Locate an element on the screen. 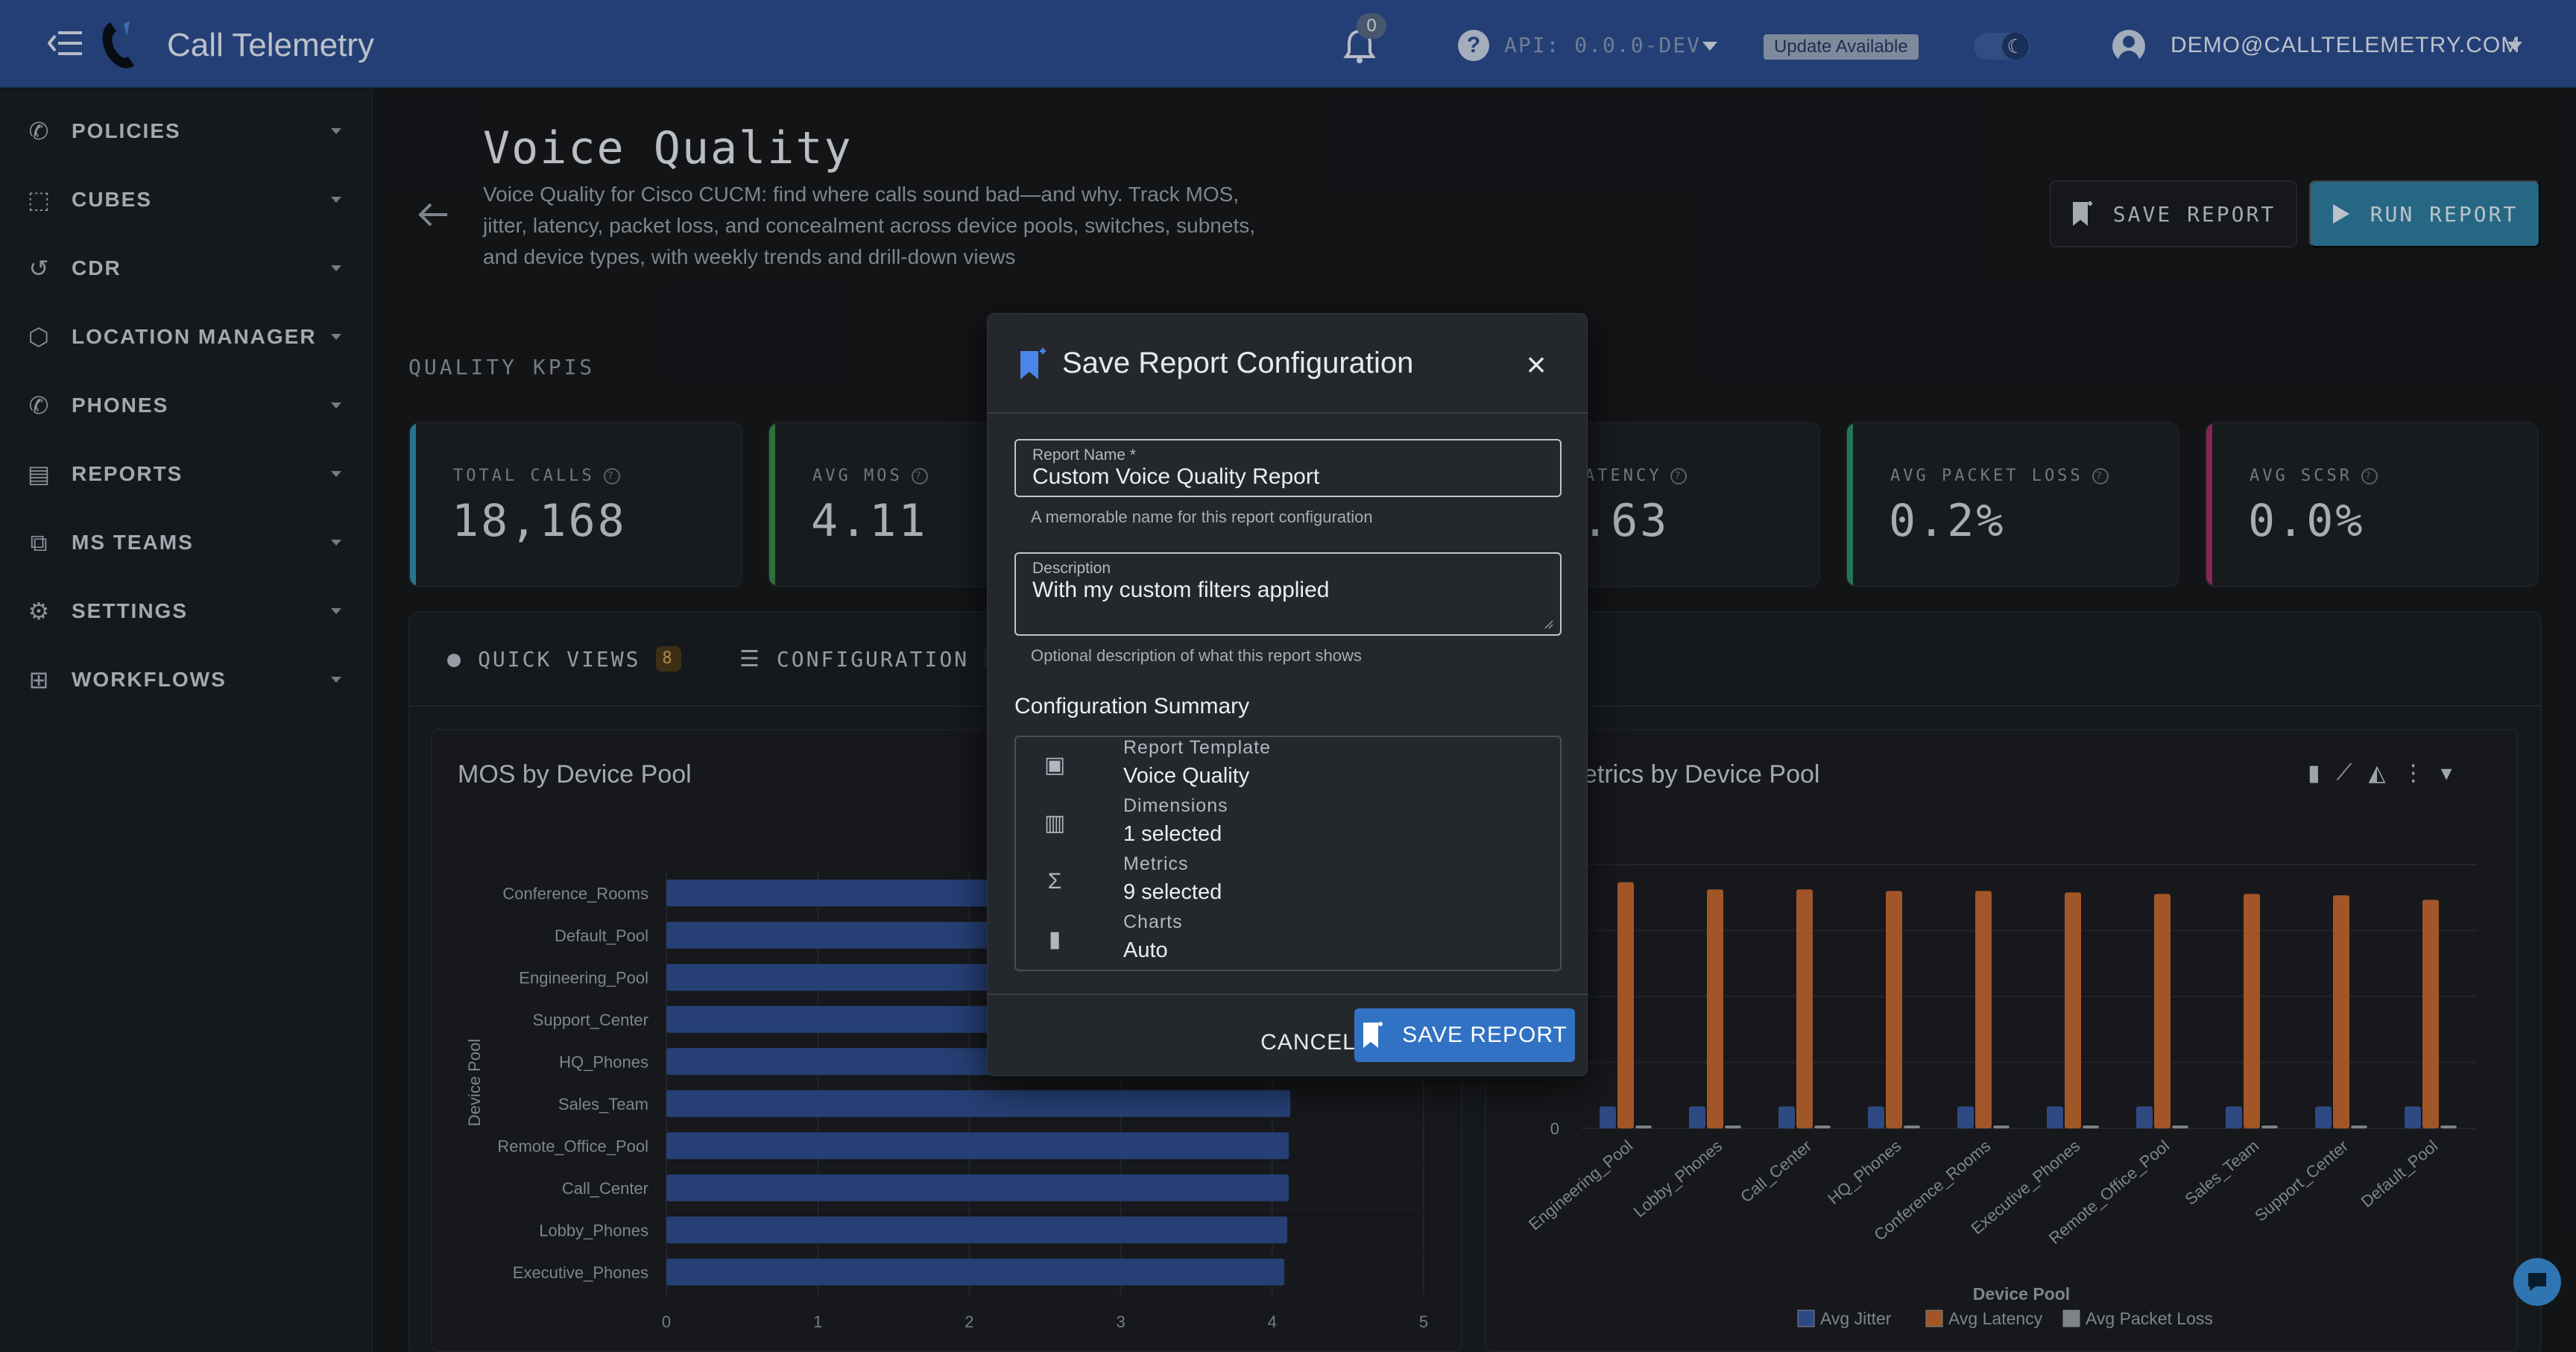 Image resolution: width=2576 pixels, height=1352 pixels. summary-label: Report Template is located at coordinates (1197, 747).